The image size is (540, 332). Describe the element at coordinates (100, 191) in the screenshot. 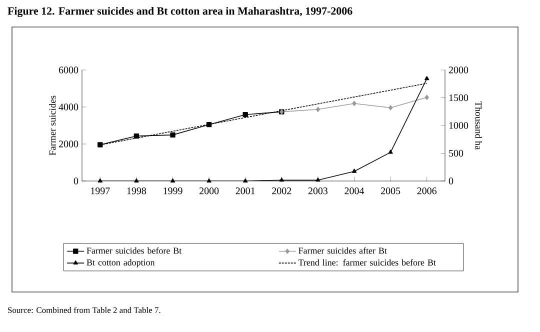

I see `x-tick-label: 1997` at that location.